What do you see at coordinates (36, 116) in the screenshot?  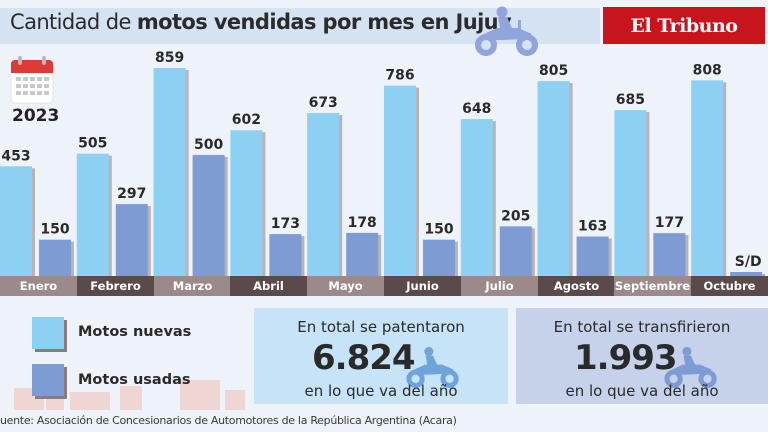 I see `year-label: 2023` at bounding box center [36, 116].